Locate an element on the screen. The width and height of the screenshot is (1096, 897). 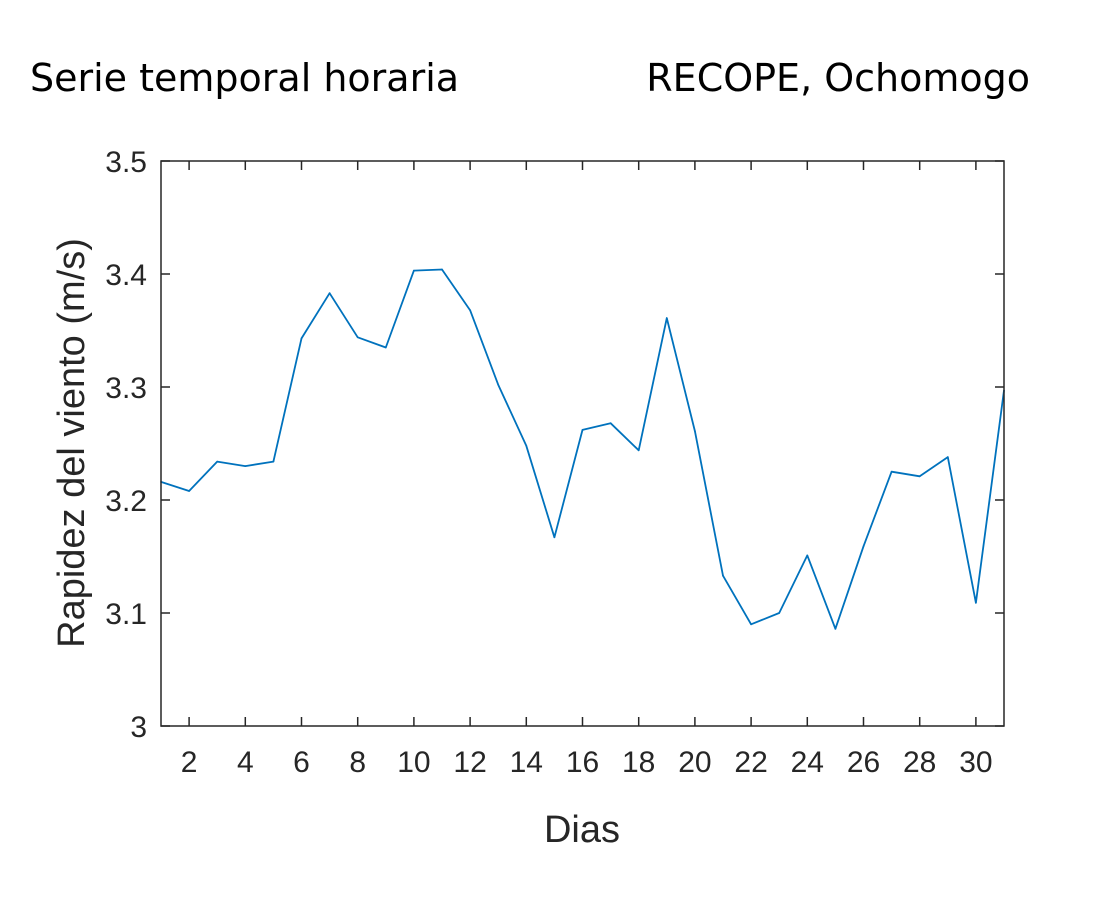
x-tick-label: 4 is located at coordinates (245, 762).